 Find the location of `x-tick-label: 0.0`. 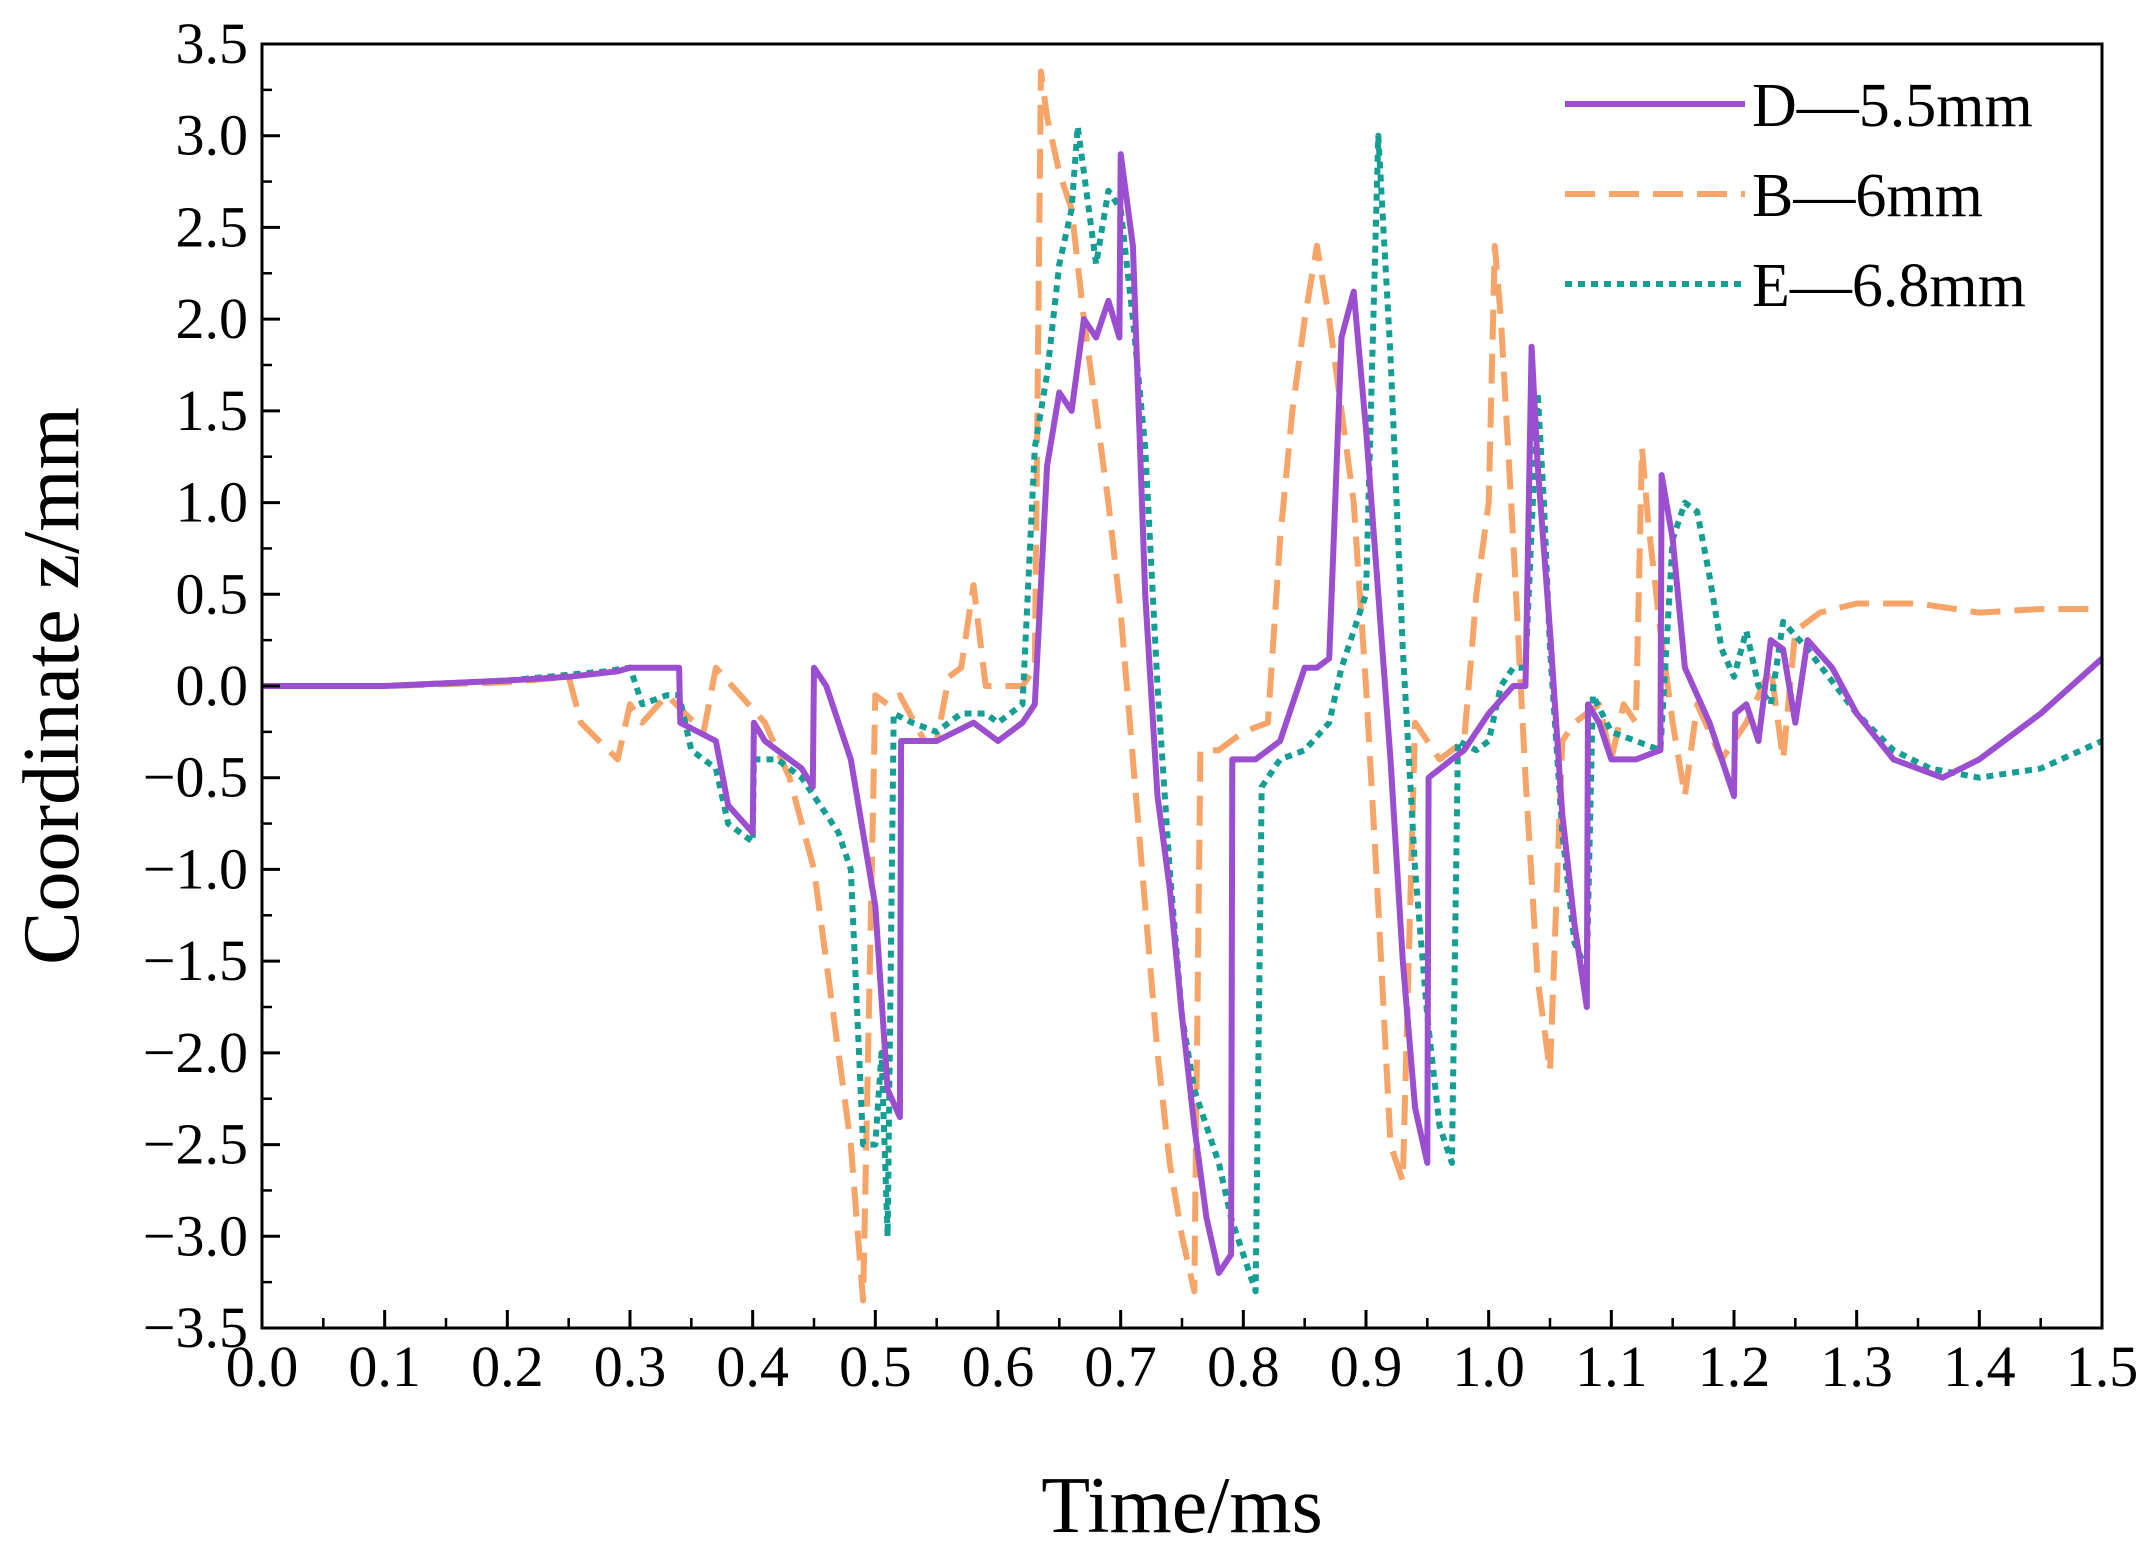

x-tick-label: 0.0 is located at coordinates (262, 1366).